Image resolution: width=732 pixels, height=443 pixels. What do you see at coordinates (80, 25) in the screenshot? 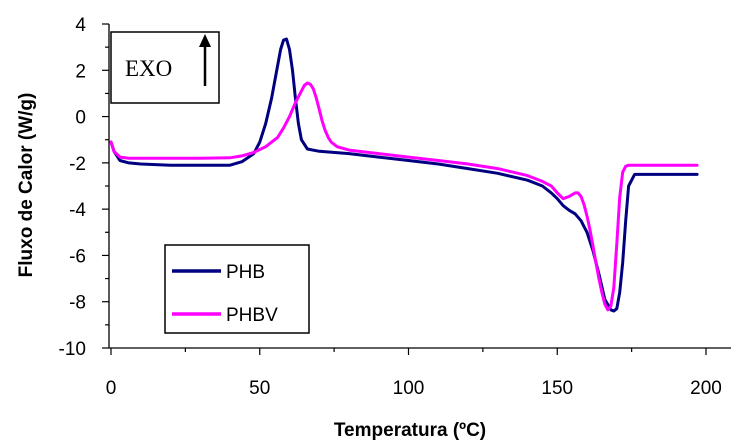
I see `y-tick-label: 4` at bounding box center [80, 25].